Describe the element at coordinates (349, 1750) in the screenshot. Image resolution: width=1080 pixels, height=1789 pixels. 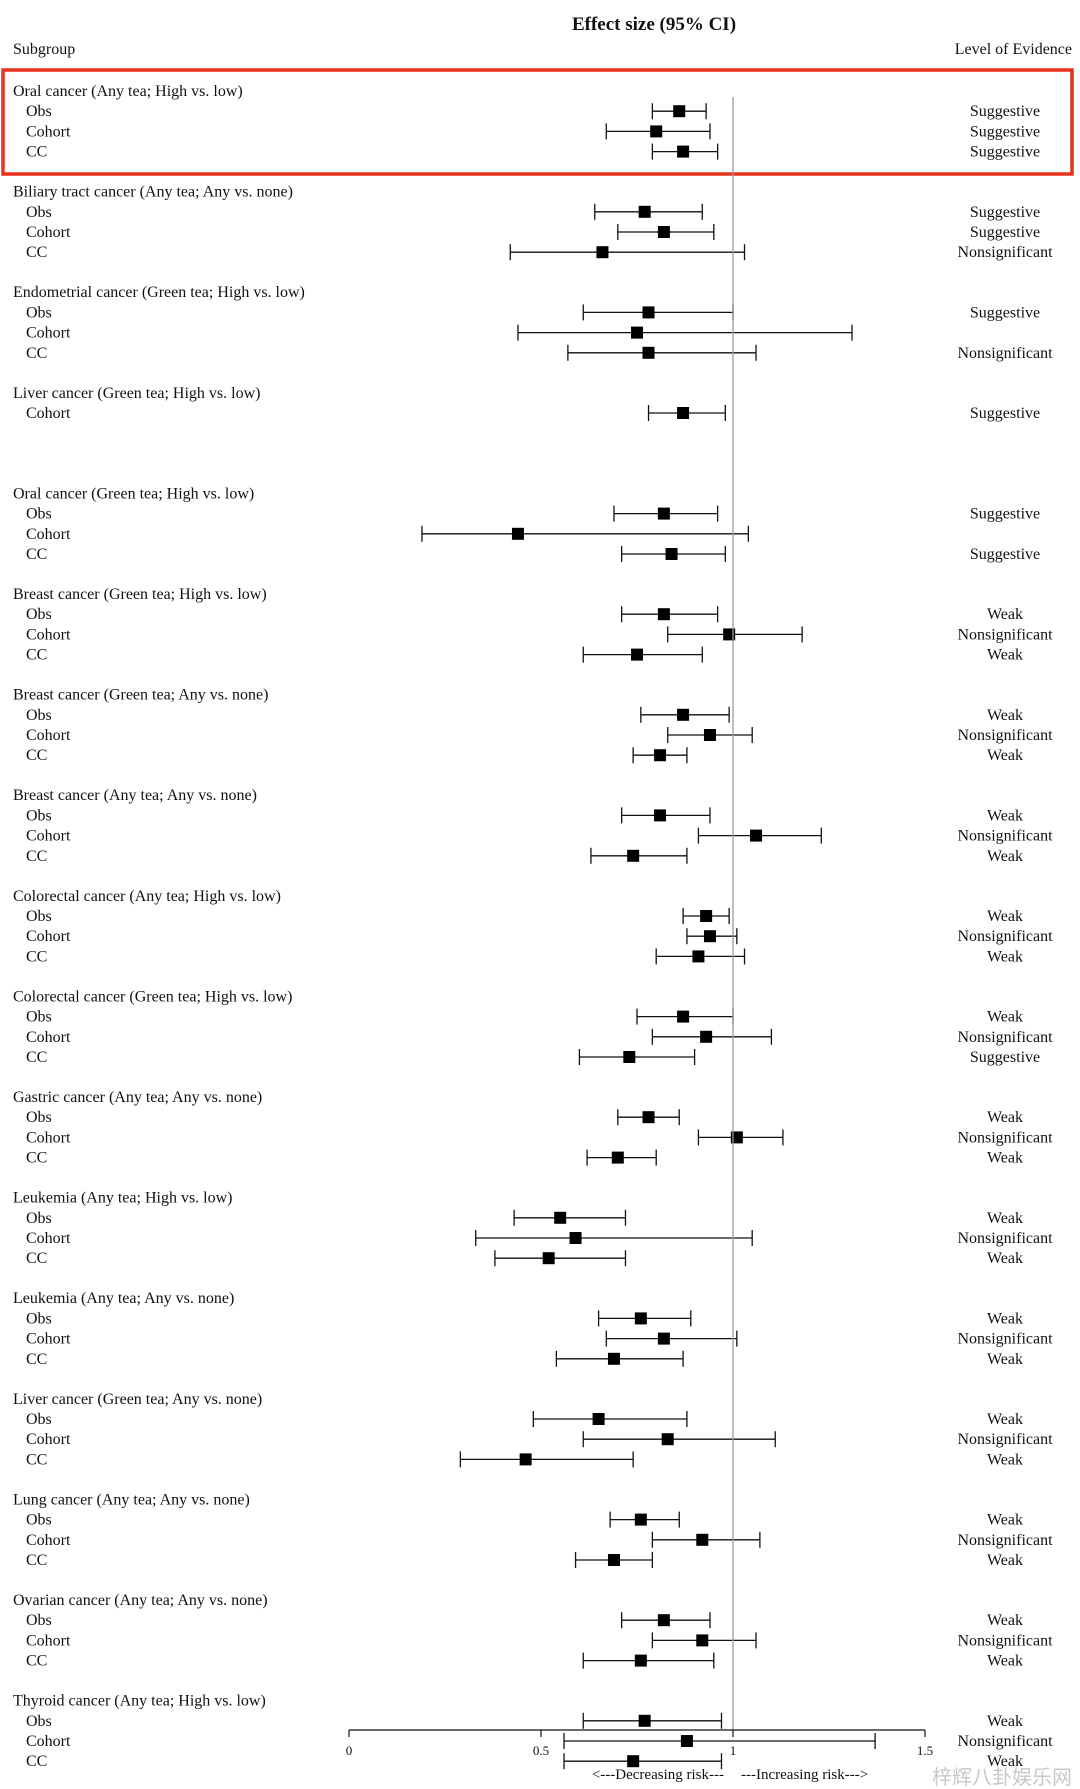
I see `x-tick-label: 0` at that location.